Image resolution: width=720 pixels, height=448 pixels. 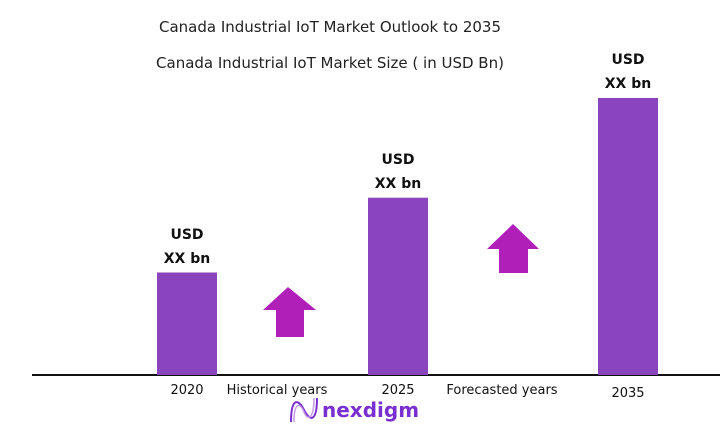 I want to click on x-tick-label: 2020, so click(x=187, y=390).